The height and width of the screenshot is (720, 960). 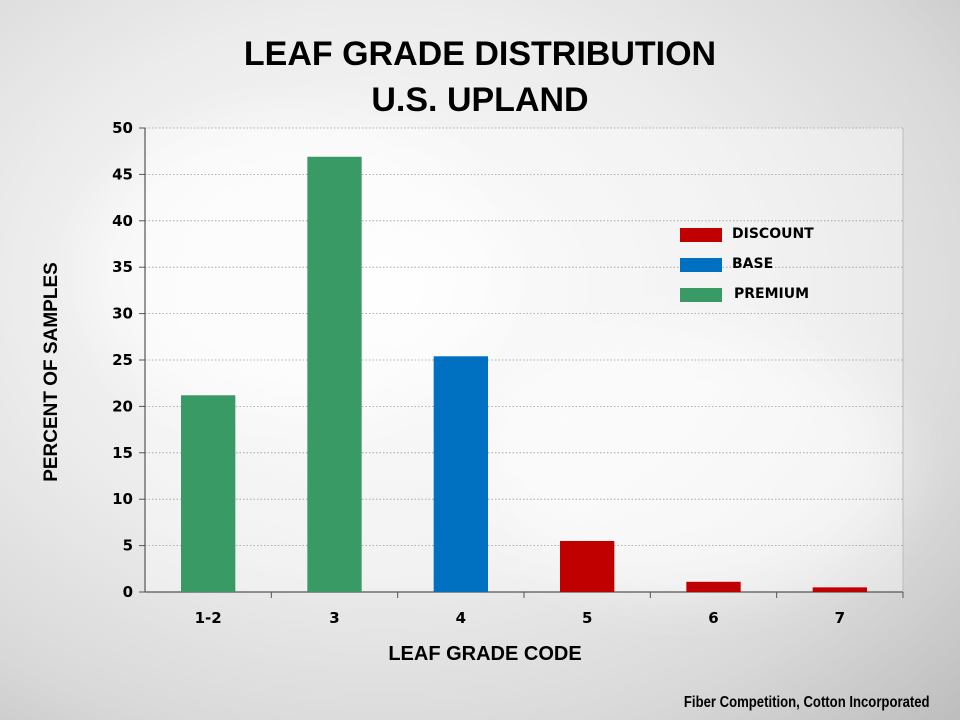 I want to click on x-tick-label: 1-2, so click(x=208, y=618).